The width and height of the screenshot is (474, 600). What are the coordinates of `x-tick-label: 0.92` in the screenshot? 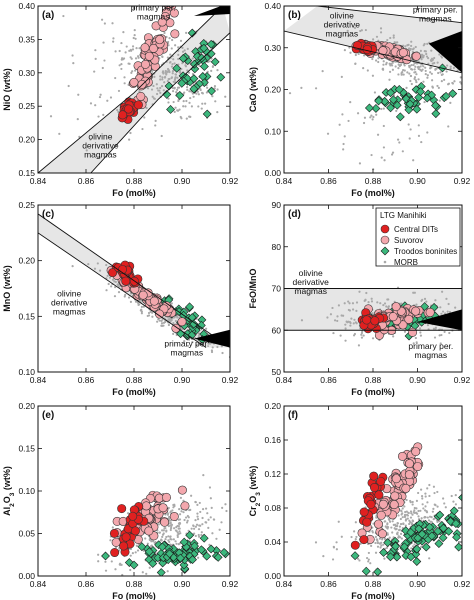 It's located at (462, 584).